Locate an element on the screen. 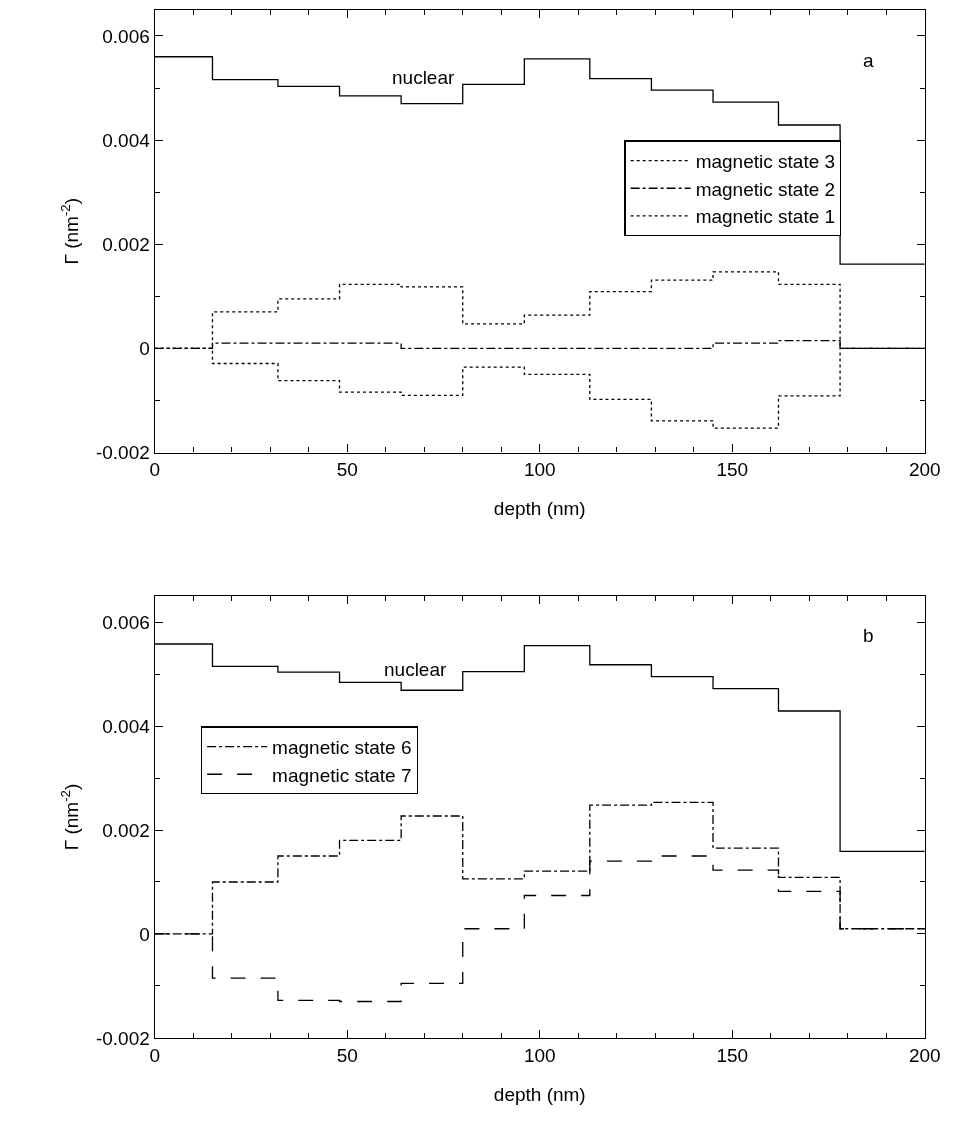 The width and height of the screenshot is (977, 1138). legend-label: magnetic state 1 is located at coordinates (765, 217).